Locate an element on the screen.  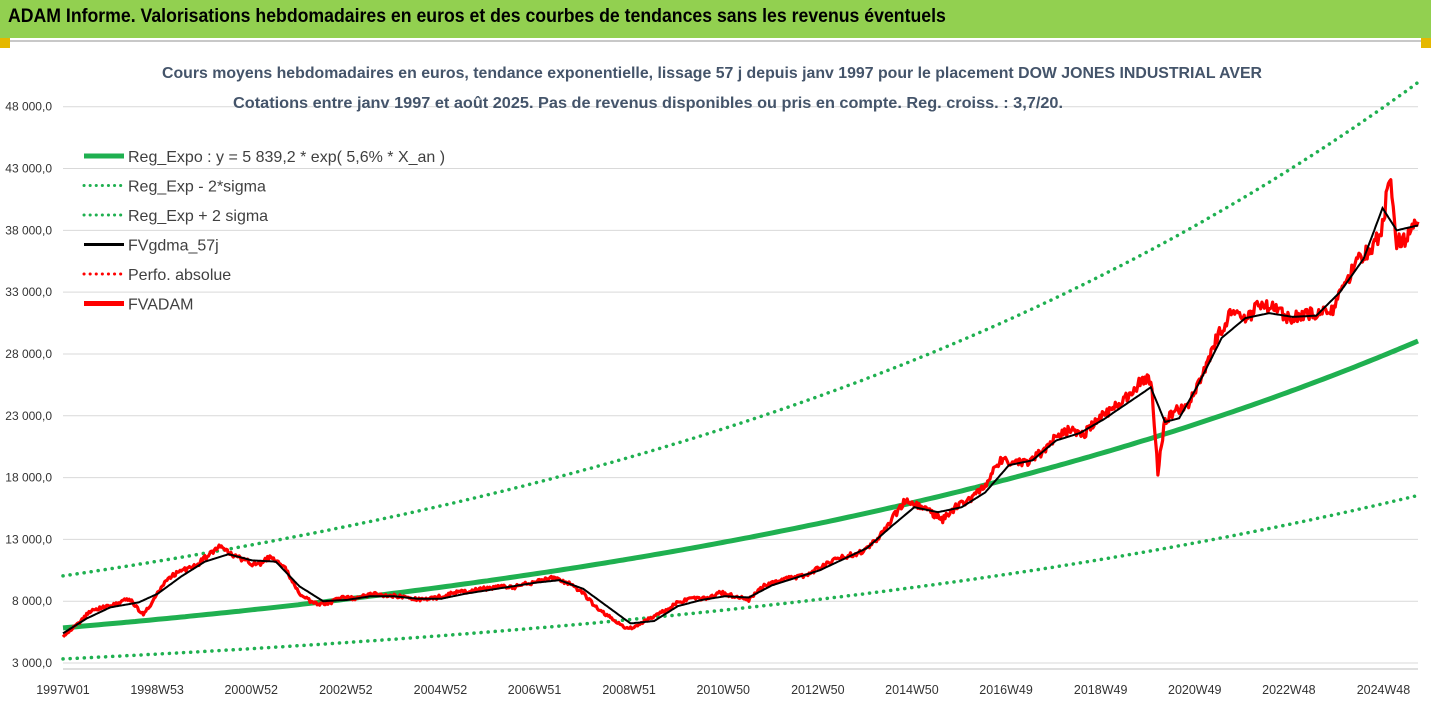
y-tick-label: 38 000,0 is located at coordinates (28, 230).